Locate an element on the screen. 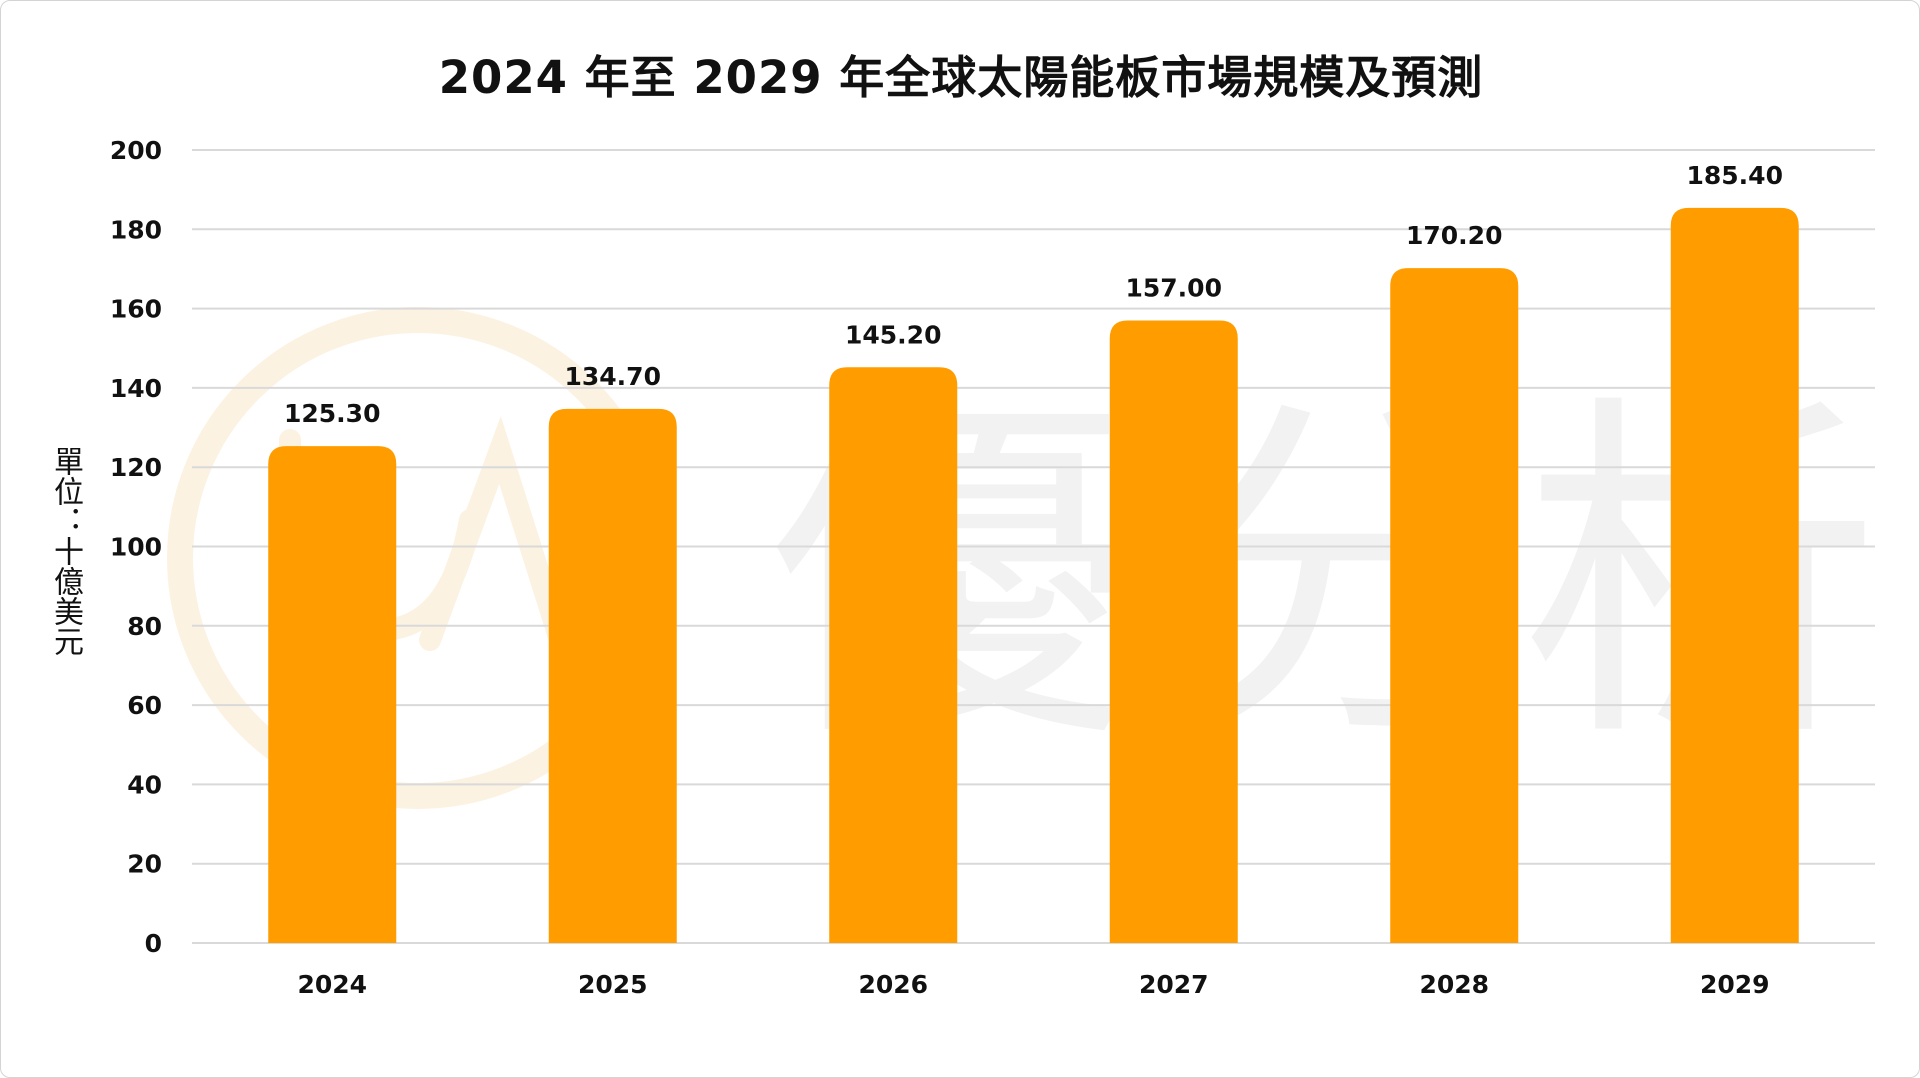 Image resolution: width=1920 pixels, height=1078 pixels. x-tick-label: 2024 is located at coordinates (332, 984).